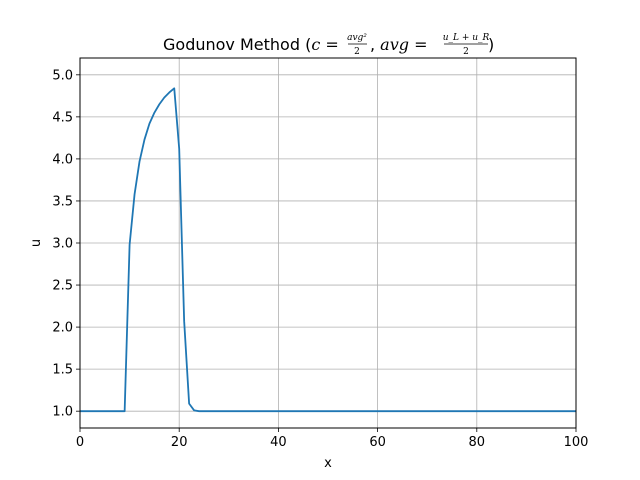 The width and height of the screenshot is (640, 480). Describe the element at coordinates (576, 442) in the screenshot. I see `x-tick-label: 100` at that location.